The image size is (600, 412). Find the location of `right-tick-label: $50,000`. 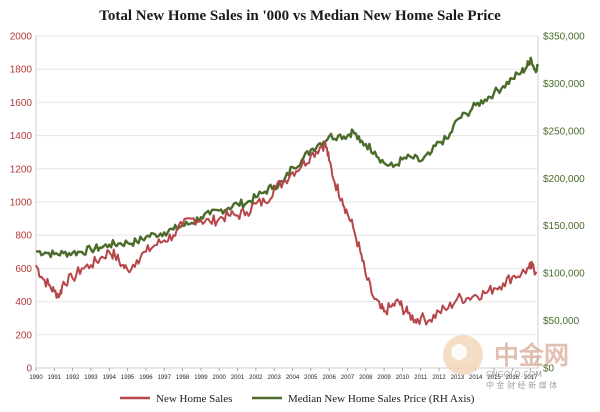

right-tick-label: $50,000 is located at coordinates (561, 321).